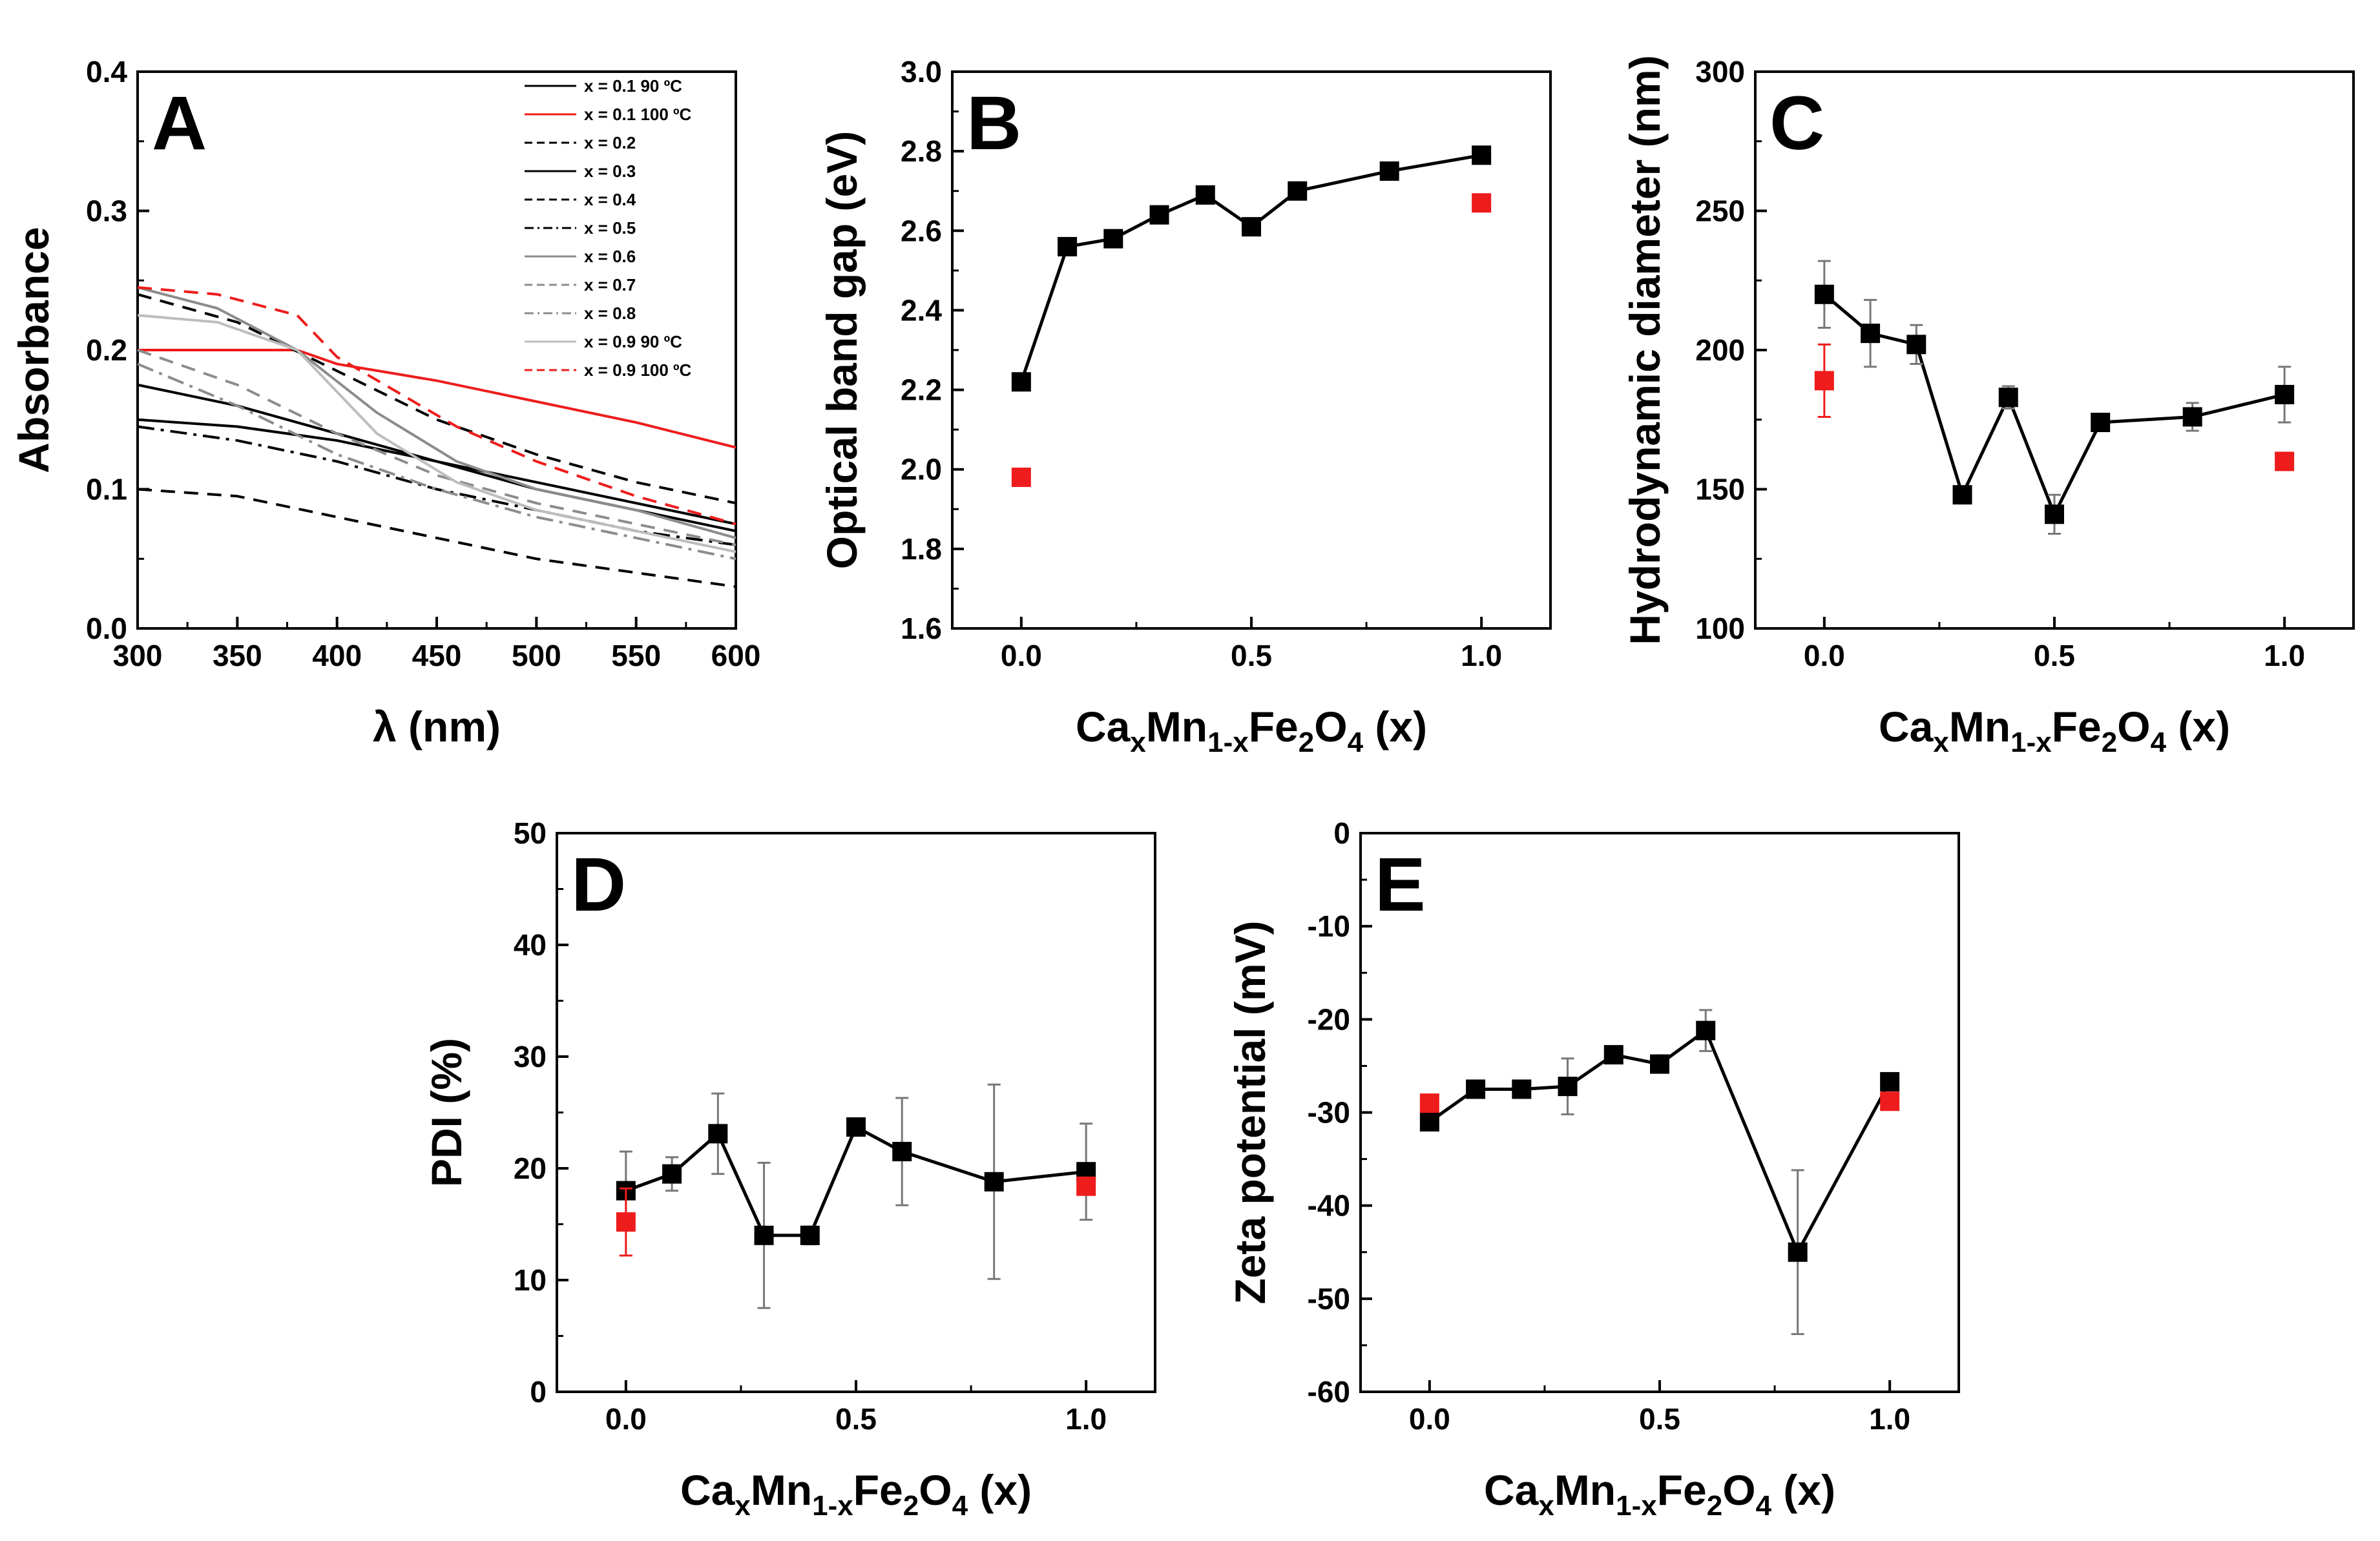 The width and height of the screenshot is (2380, 1541). I want to click on y-tick-label: 0.0, so click(106, 628).